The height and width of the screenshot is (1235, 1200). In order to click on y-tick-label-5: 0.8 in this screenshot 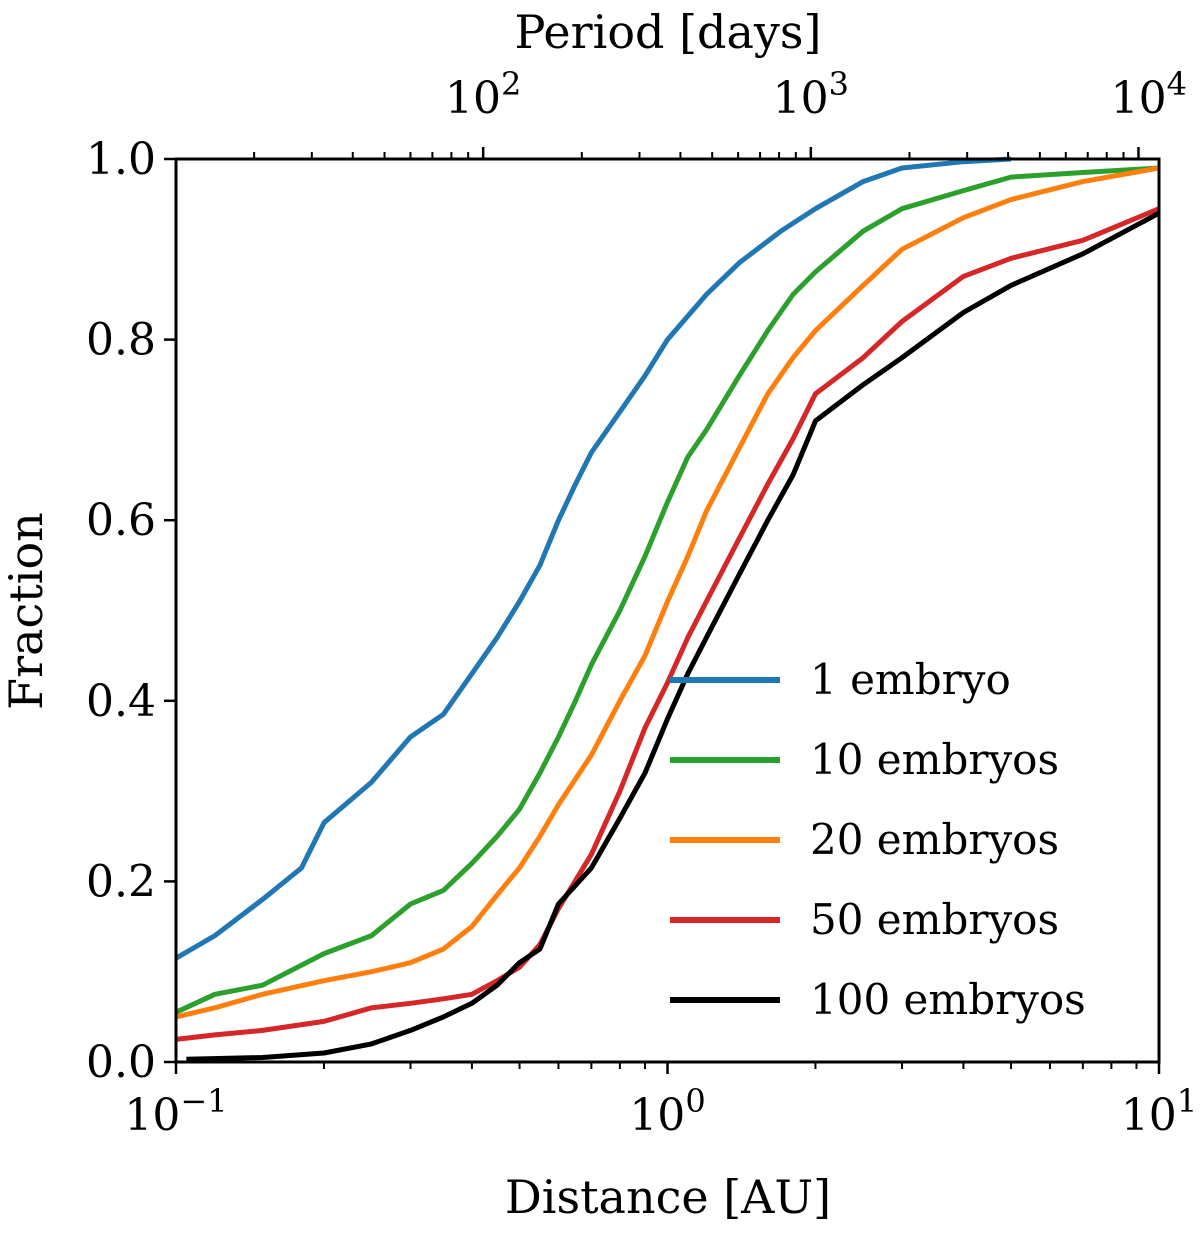, I will do `click(121, 340)`.